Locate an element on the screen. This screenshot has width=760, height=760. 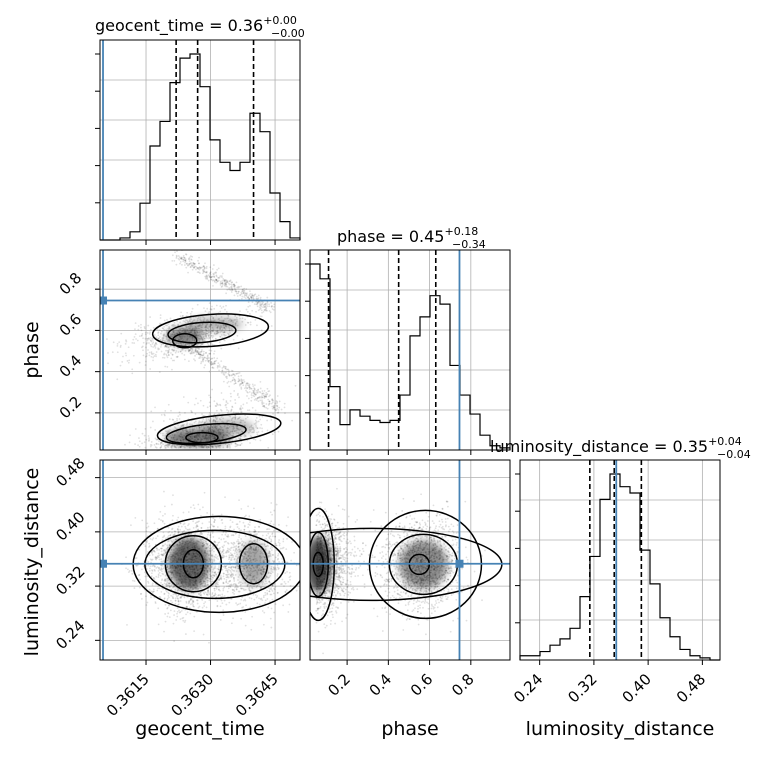
title-luminosity-distance: luminosity_distance = 0.35+0.04 is located at coordinates (616, 446).